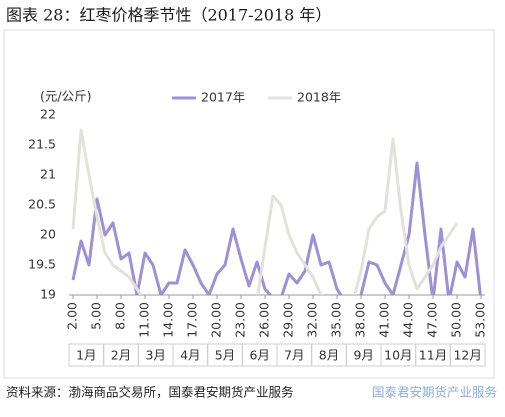  Describe the element at coordinates (434, 392) in the screenshot. I see `watermark: 国泰君安期货产业服务` at that location.